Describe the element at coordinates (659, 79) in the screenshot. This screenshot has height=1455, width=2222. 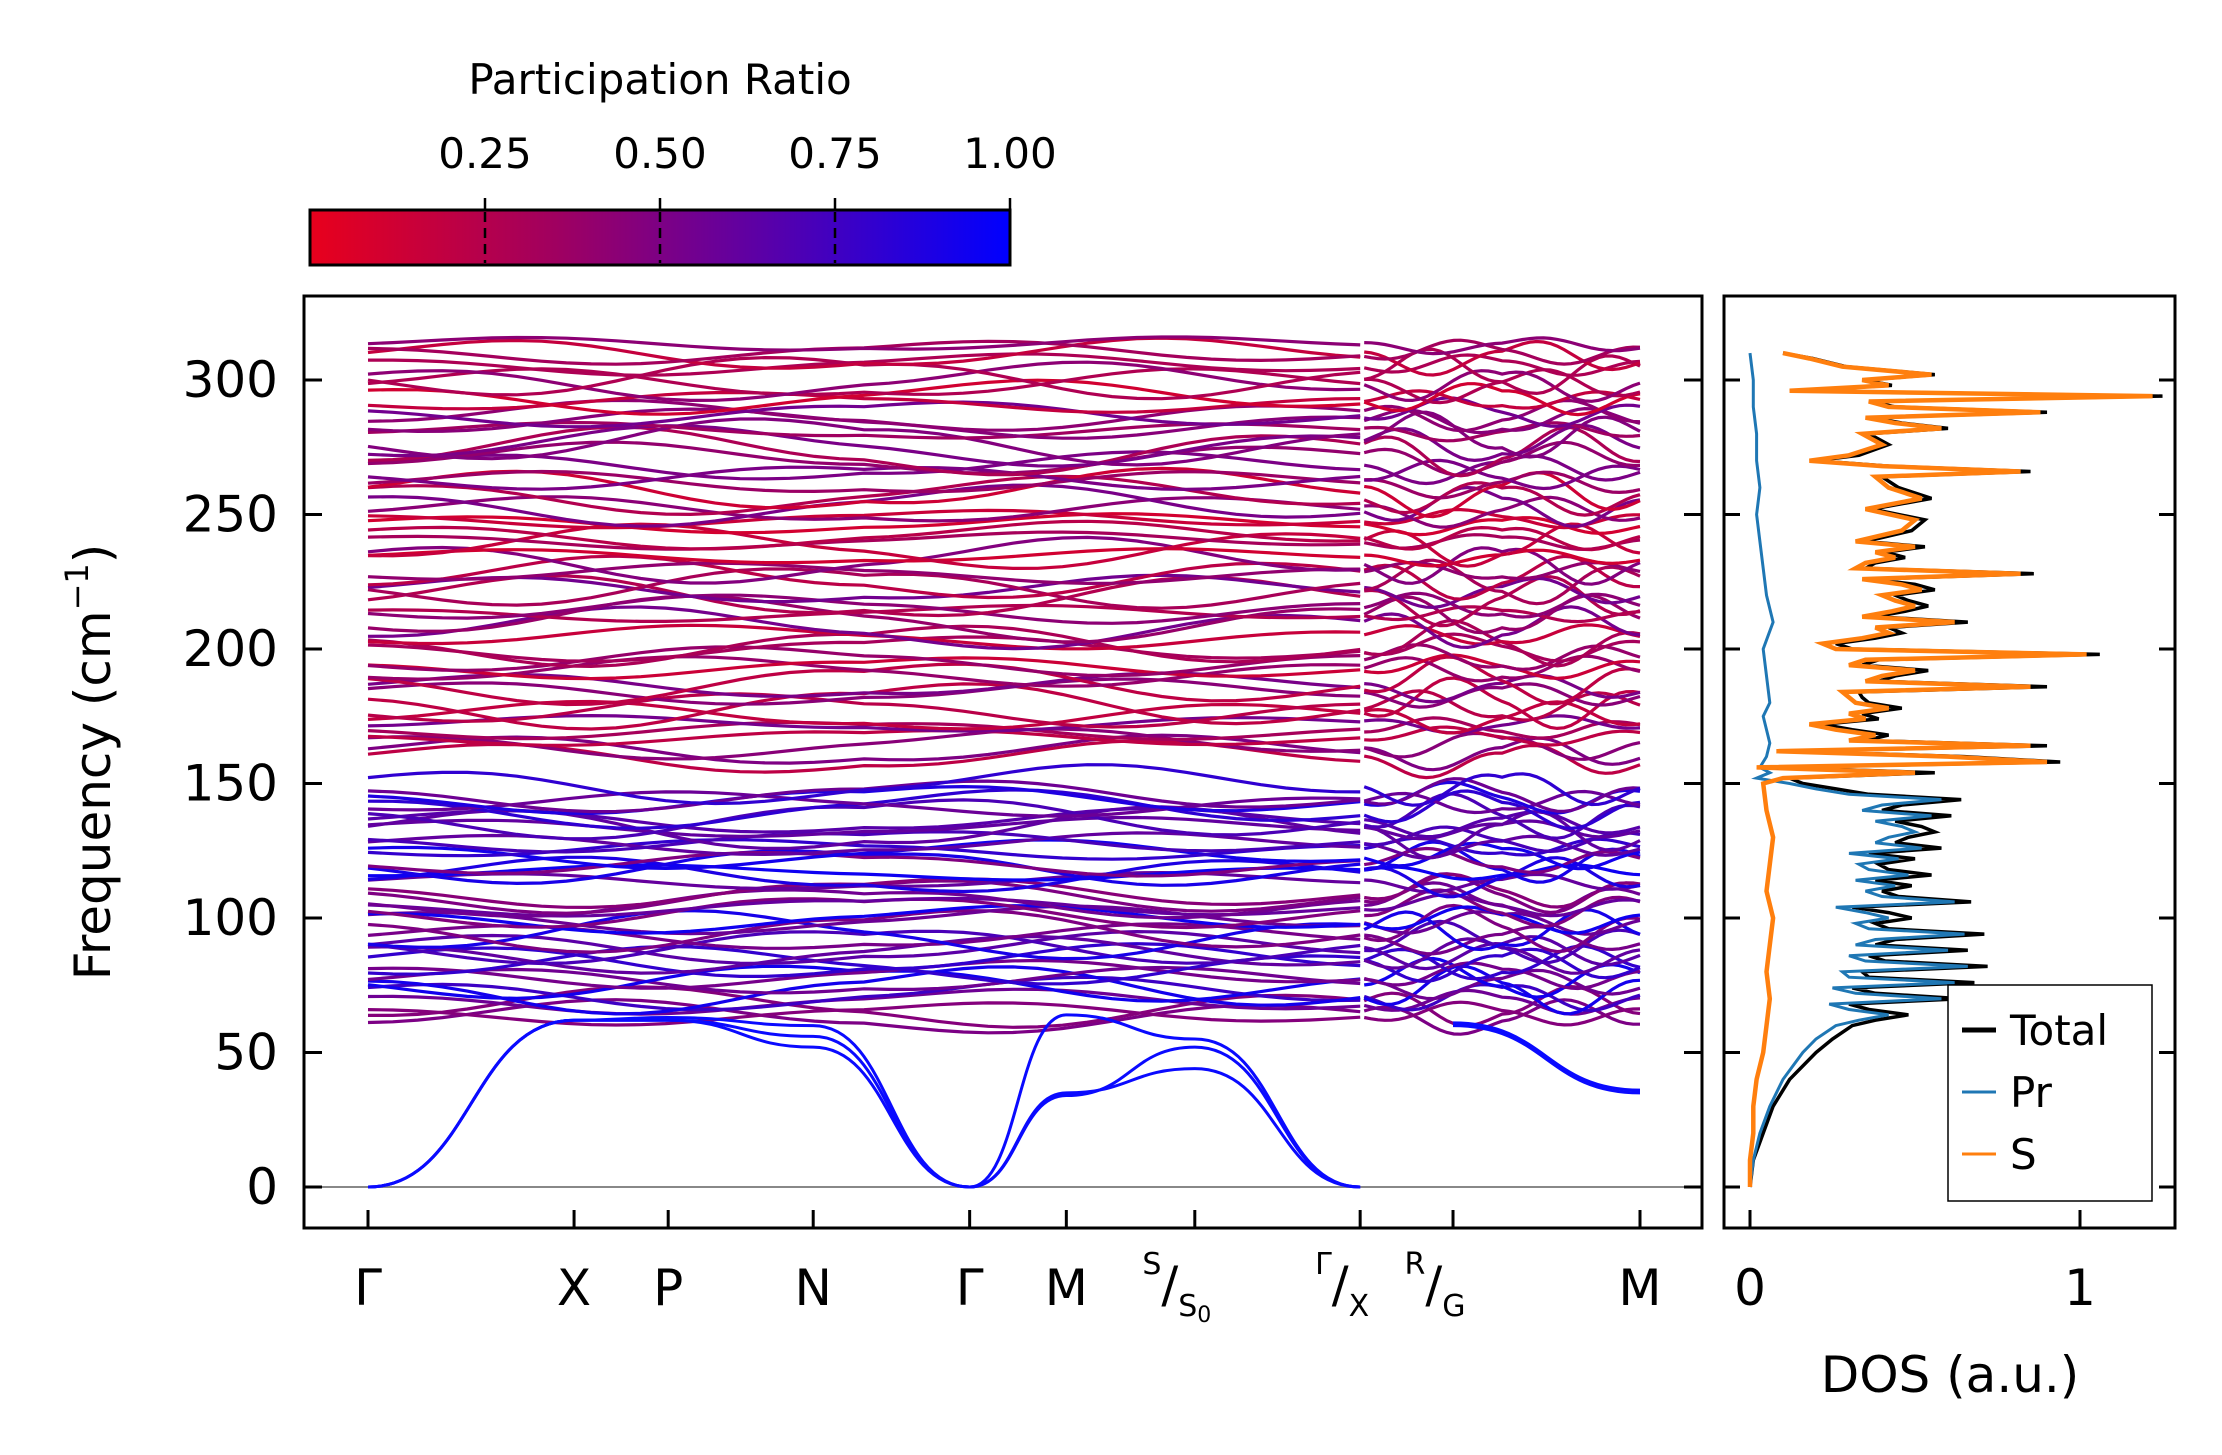
I see `colorbar-title: Participation Ratio` at that location.